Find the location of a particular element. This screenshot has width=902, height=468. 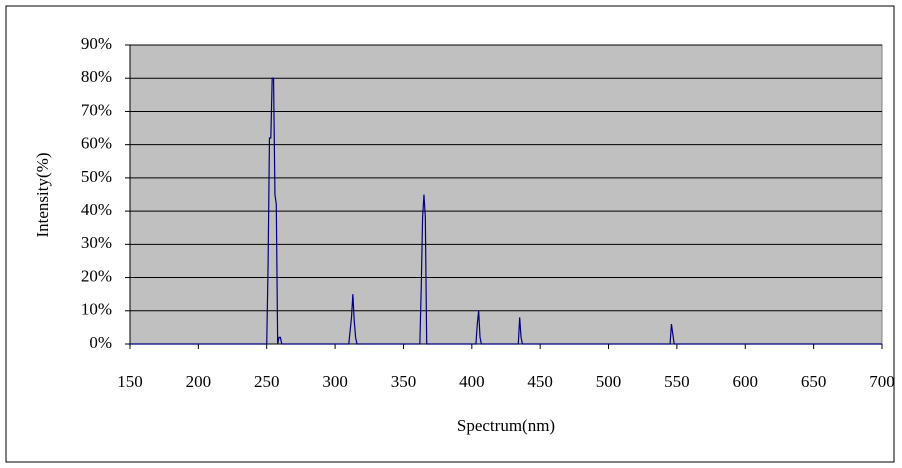

x-axis-title: Spectrum(nm) is located at coordinates (506, 425).